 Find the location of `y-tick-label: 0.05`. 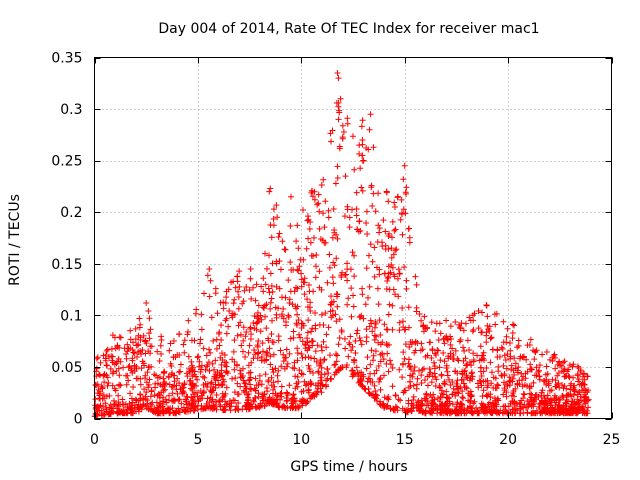

y-tick-label: 0.05 is located at coordinates (66, 368).